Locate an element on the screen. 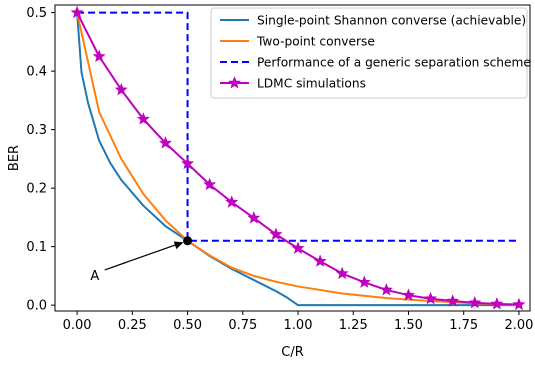 This screenshot has height=366, width=535. legend-label-1: Two-point converse is located at coordinates (315, 42).